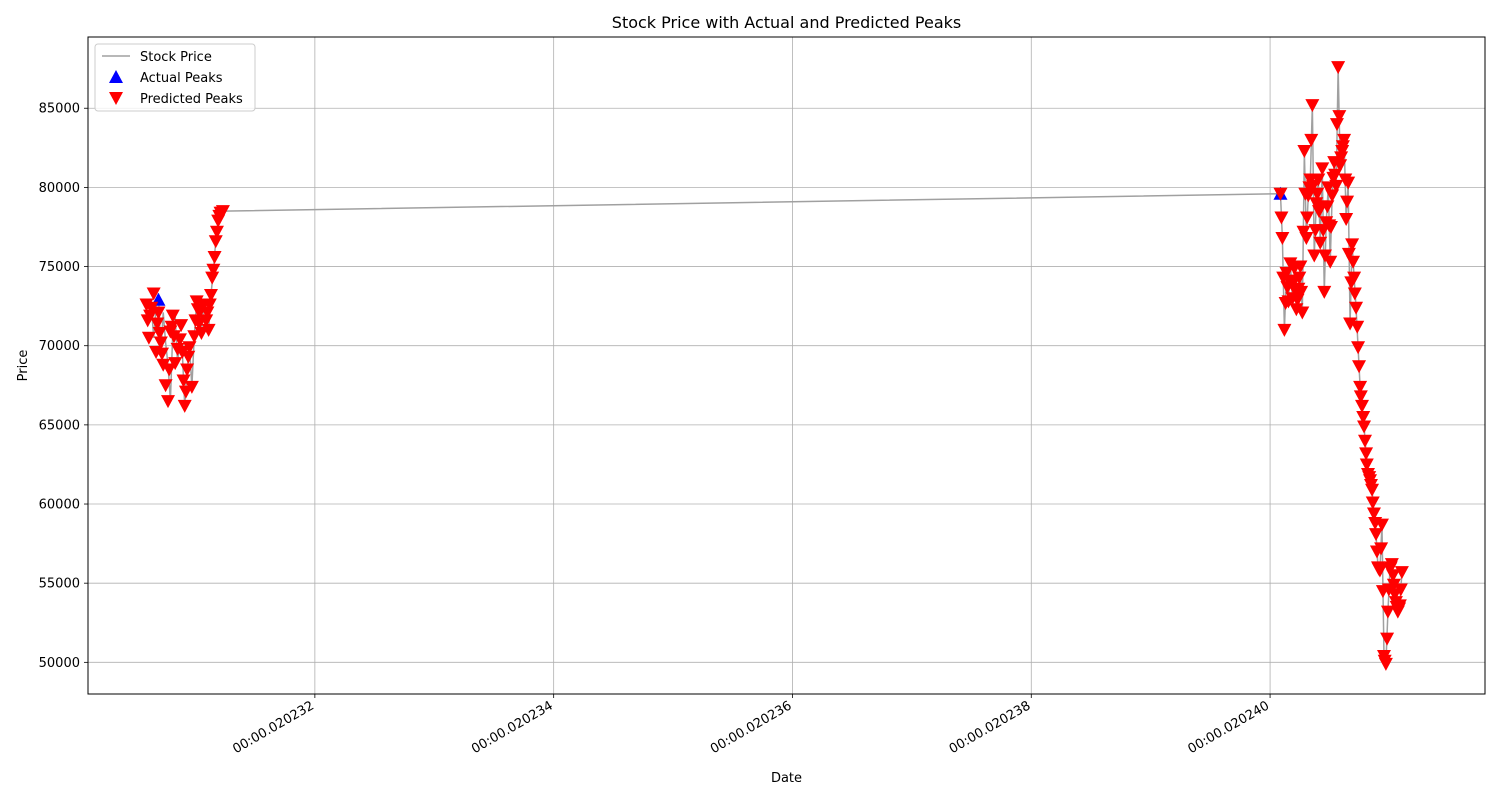  What do you see at coordinates (116, 98) in the screenshot?
I see `legend-predicted-peaks-marker` at bounding box center [116, 98].